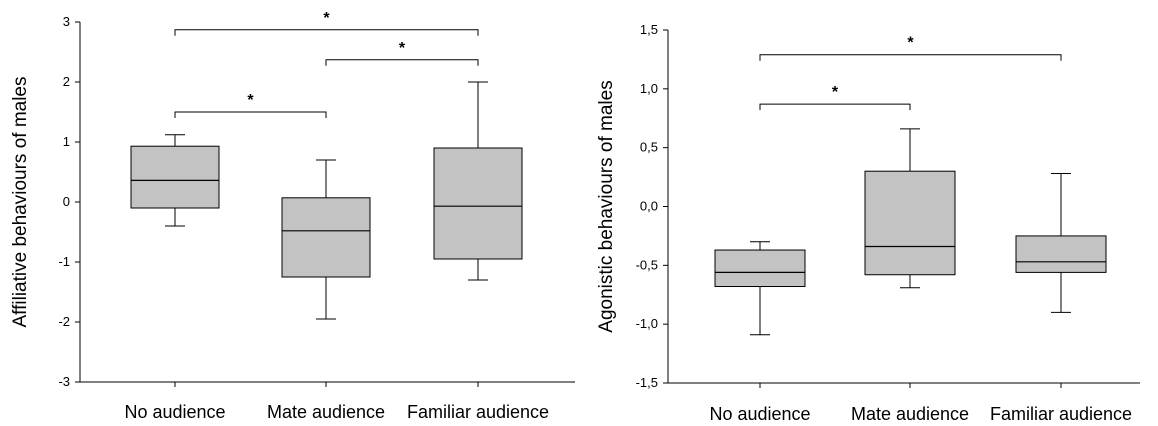 The height and width of the screenshot is (426, 1158). What do you see at coordinates (66, 201) in the screenshot?
I see `y-tick-label: 0` at bounding box center [66, 201].